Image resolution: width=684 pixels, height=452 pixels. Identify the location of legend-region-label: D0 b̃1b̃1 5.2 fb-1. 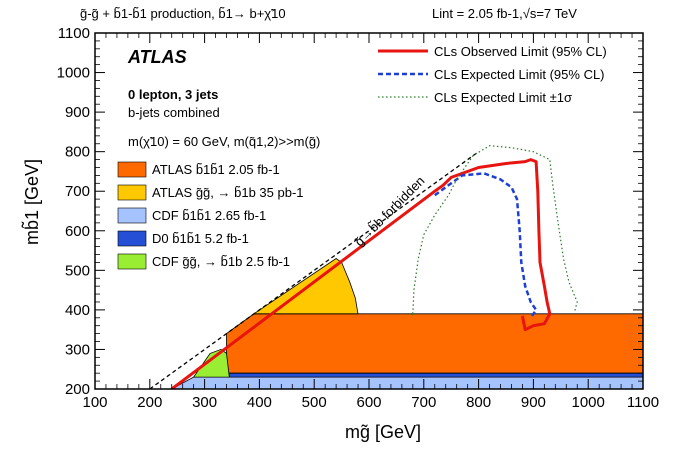
(200, 238).